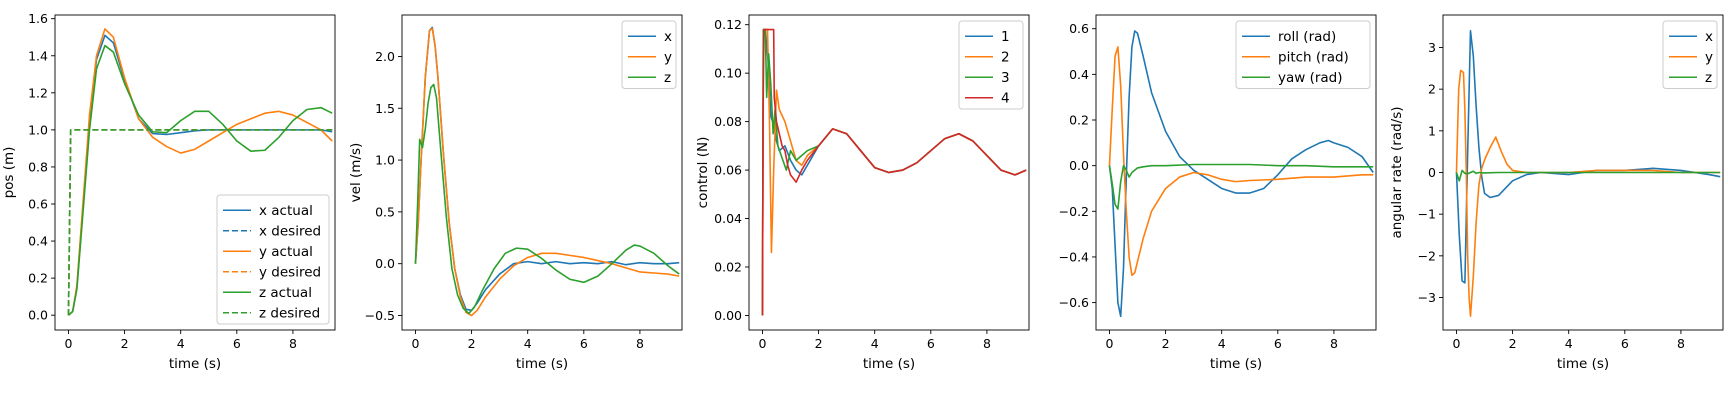  Describe the element at coordinates (200, 222) in the screenshot. I see `series-line-z-desired` at that location.